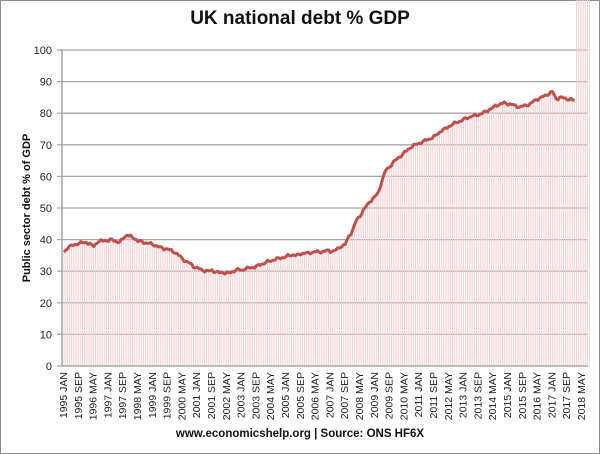 This screenshot has height=454, width=600. I want to click on x-tick-label: 1999 JAN, so click(153, 395).